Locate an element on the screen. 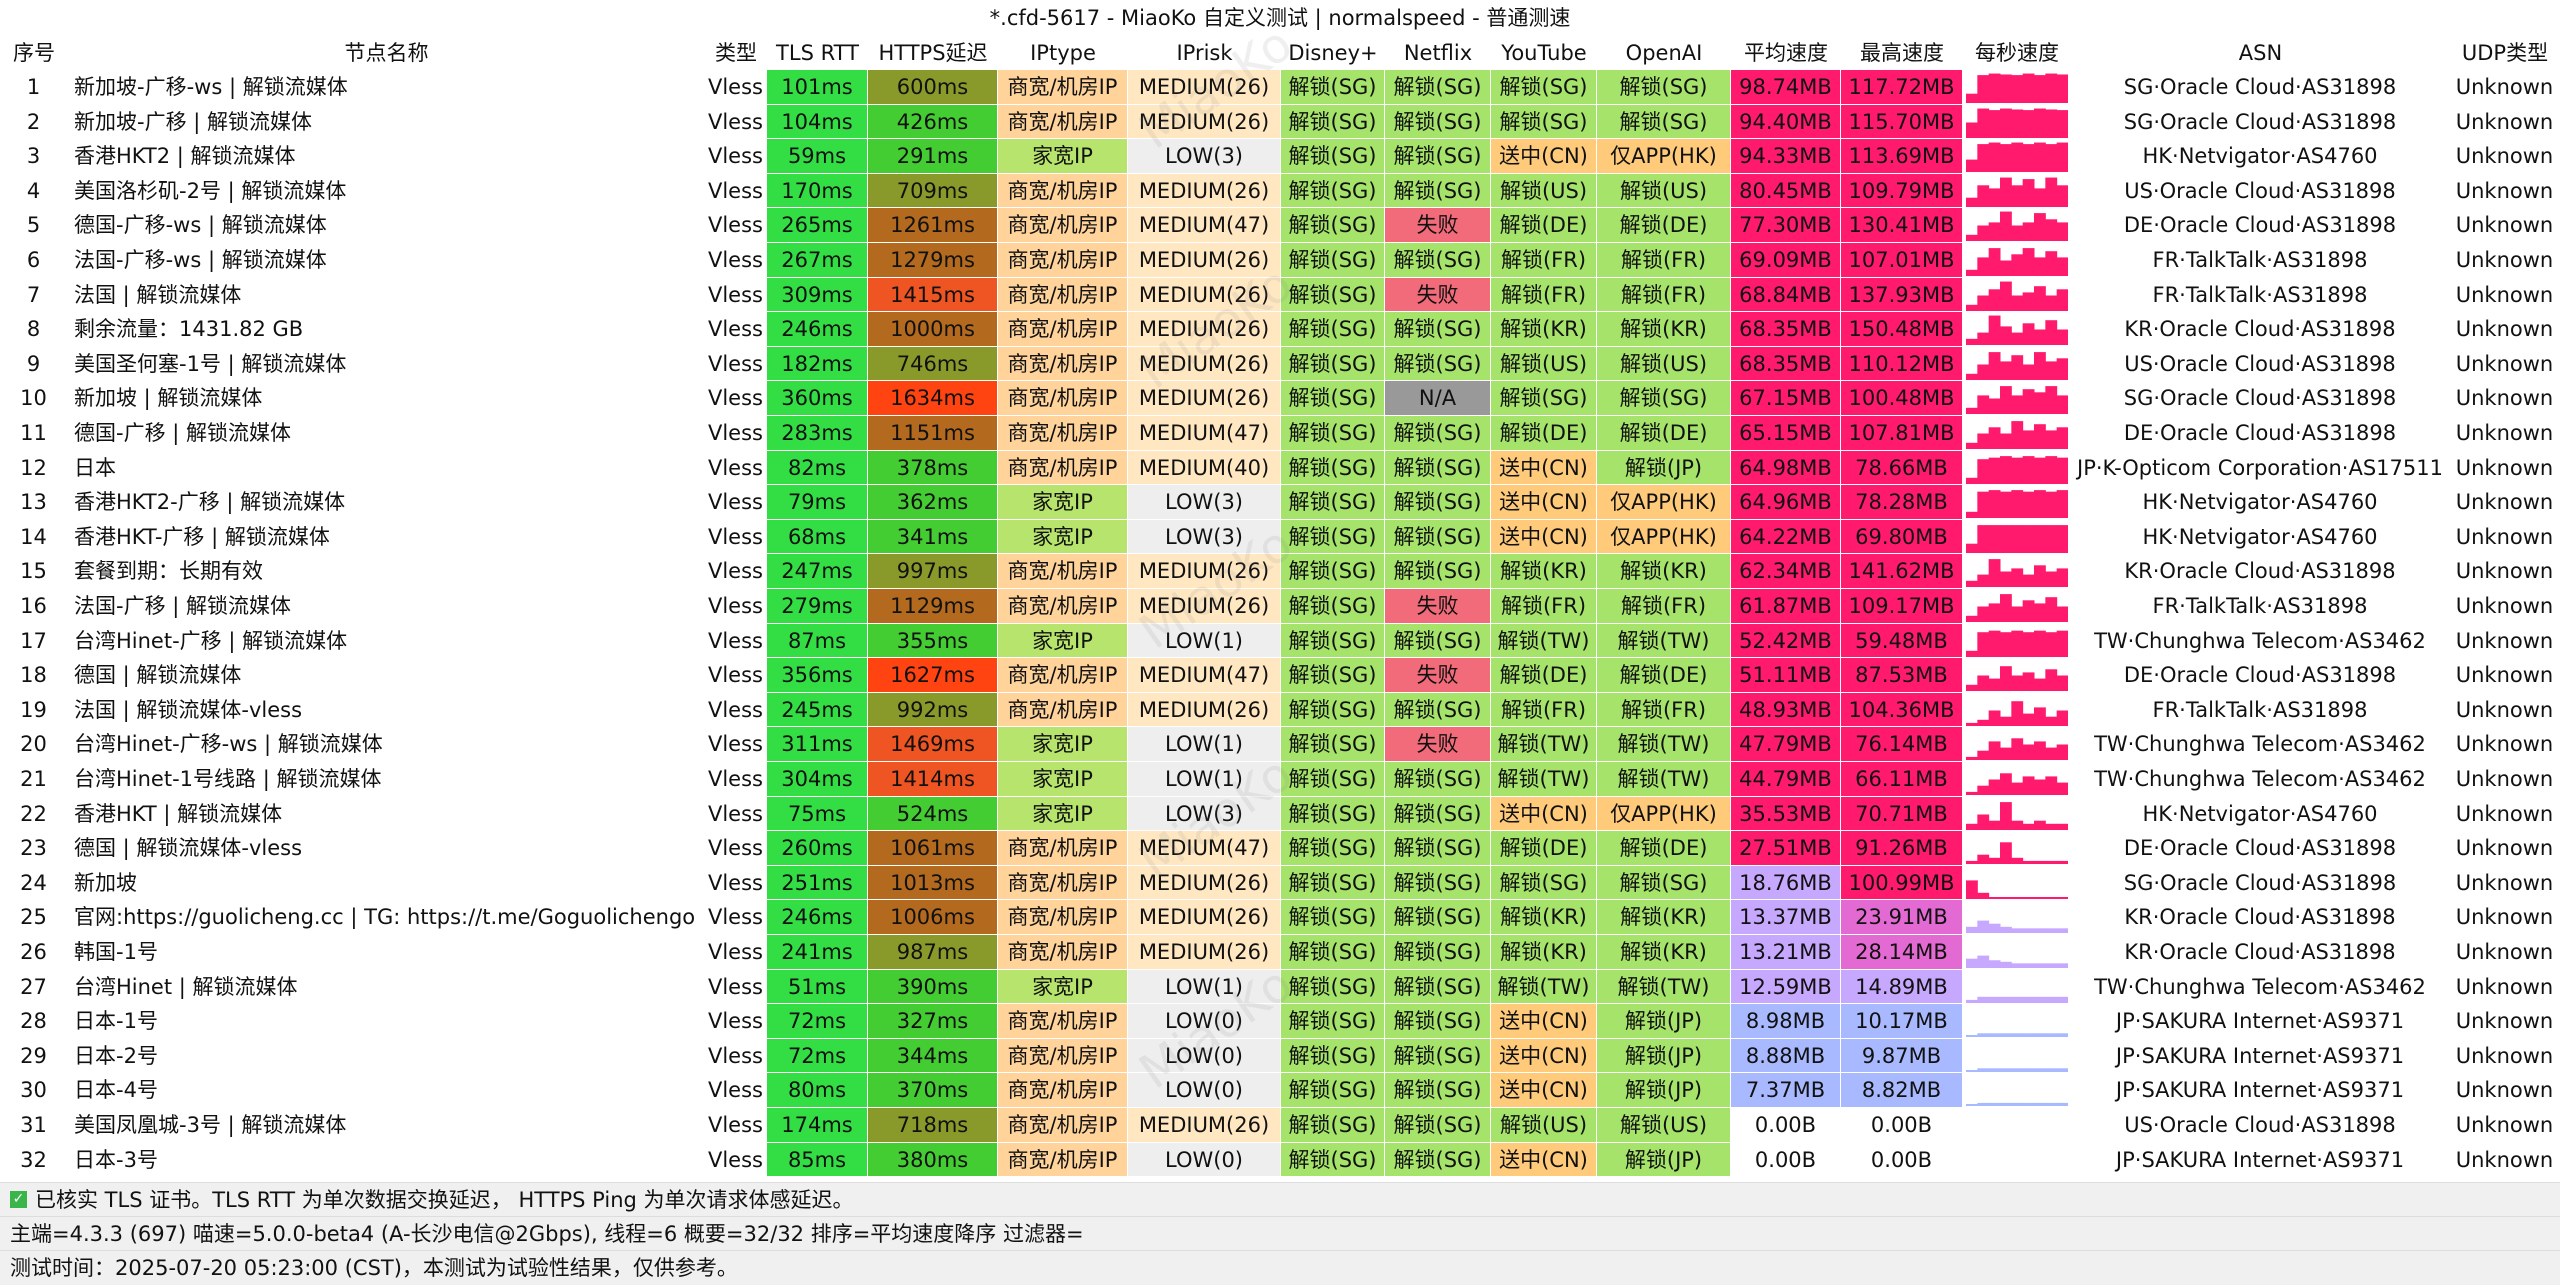 The width and height of the screenshot is (2560, 1285). node-name: 美国圣何塞-1号 | 解锁流媒体 is located at coordinates (386, 364).